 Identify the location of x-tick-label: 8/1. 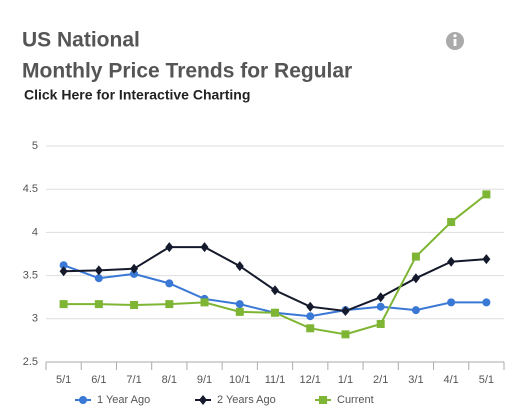
(169, 380).